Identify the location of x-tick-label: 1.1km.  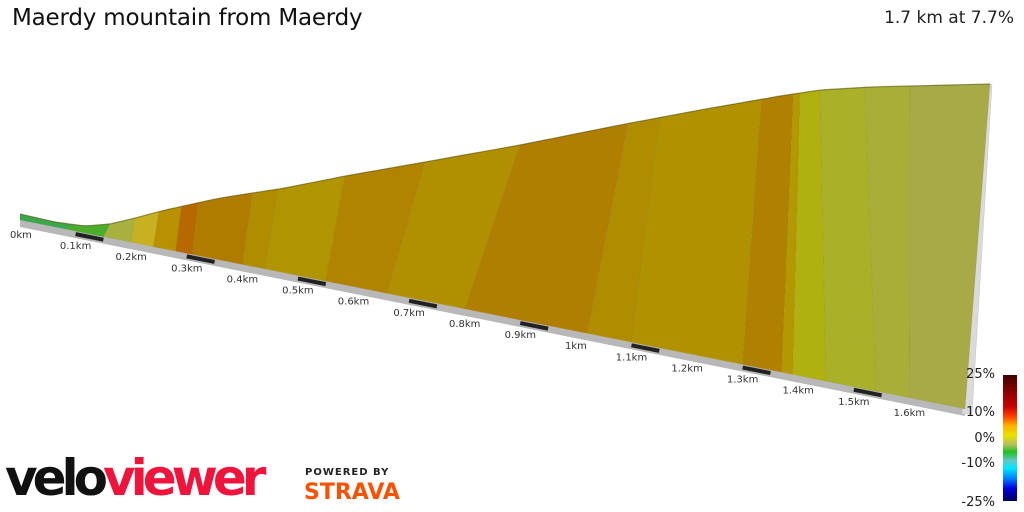
(631, 357).